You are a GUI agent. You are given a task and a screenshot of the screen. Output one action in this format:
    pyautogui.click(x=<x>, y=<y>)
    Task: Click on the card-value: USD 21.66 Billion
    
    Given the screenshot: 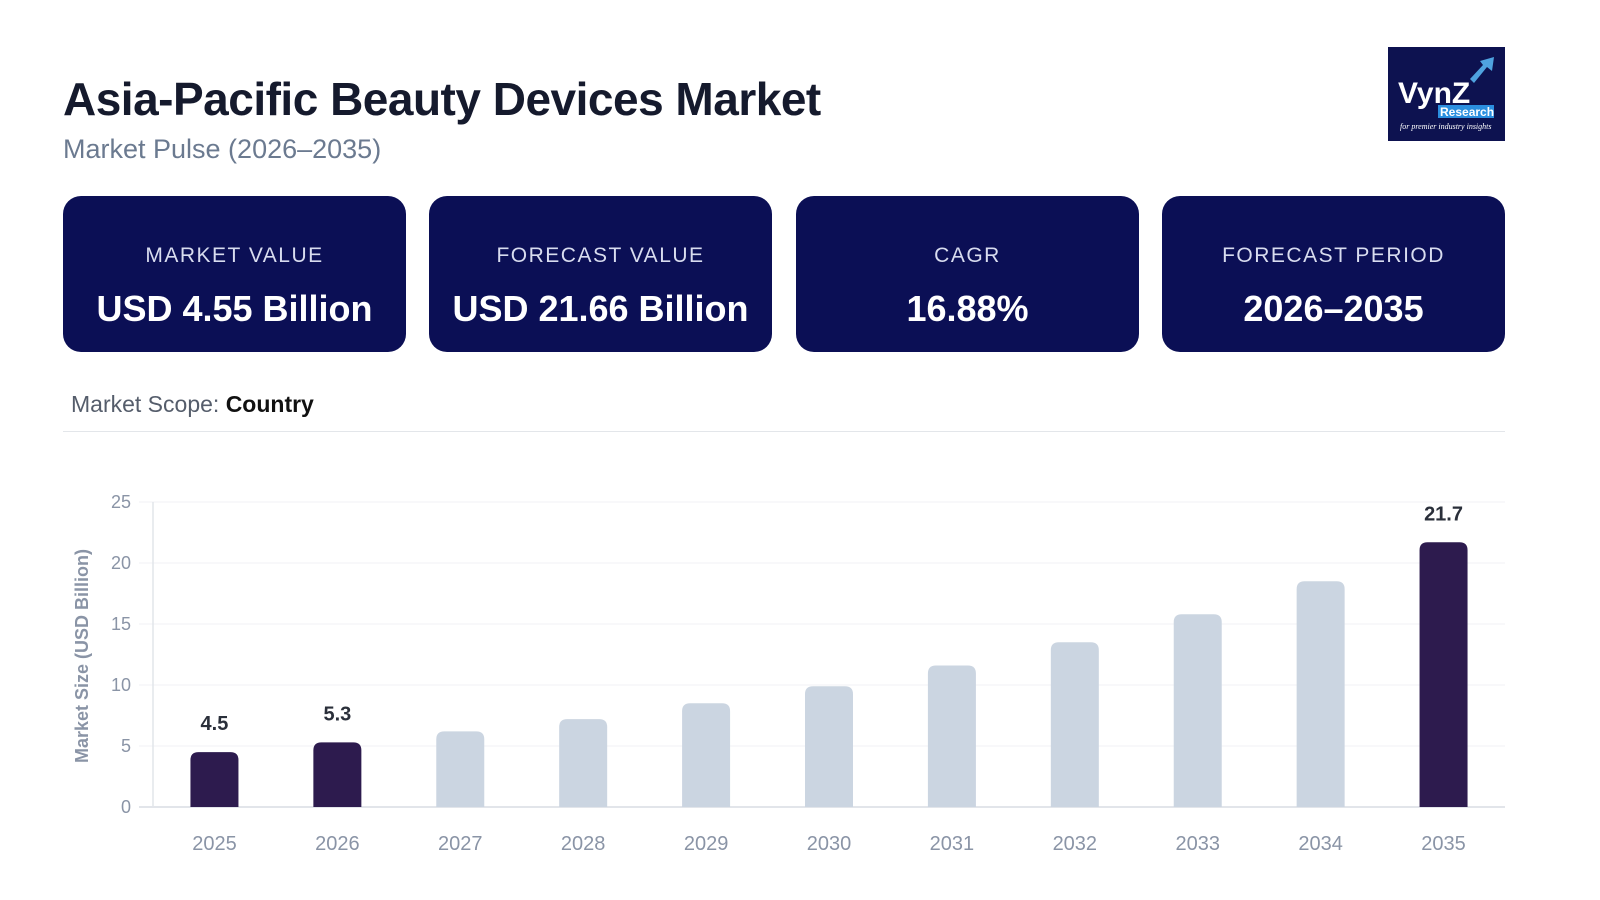 What is the action you would take?
    pyautogui.click(x=600, y=308)
    